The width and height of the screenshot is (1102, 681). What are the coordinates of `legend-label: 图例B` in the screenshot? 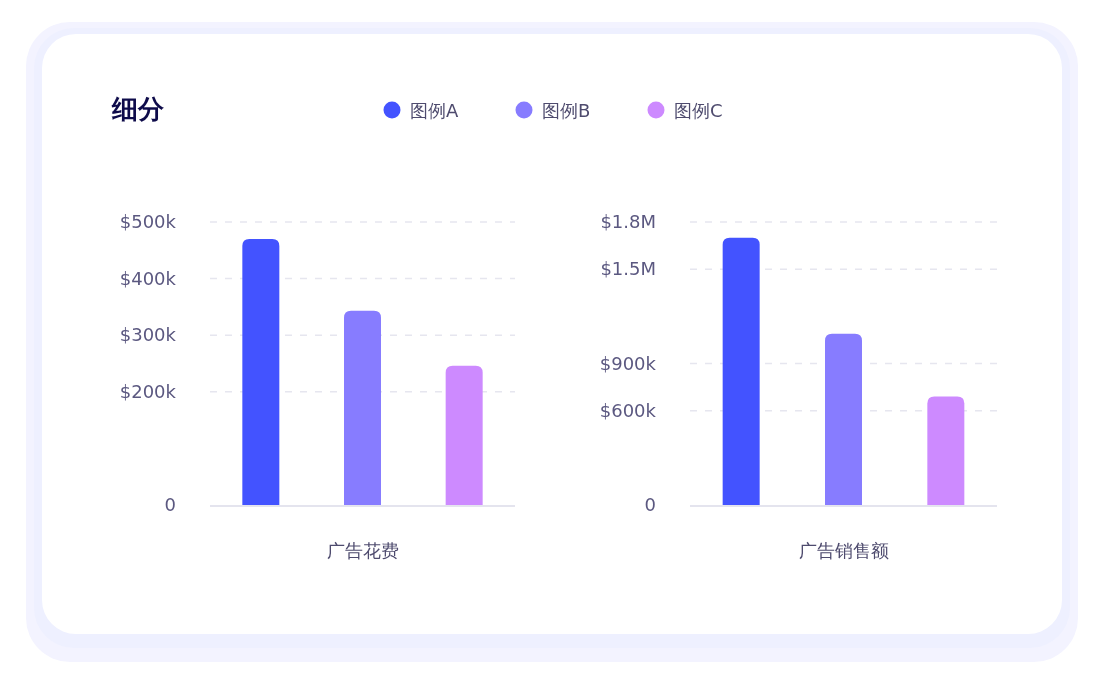 It's located at (566, 110).